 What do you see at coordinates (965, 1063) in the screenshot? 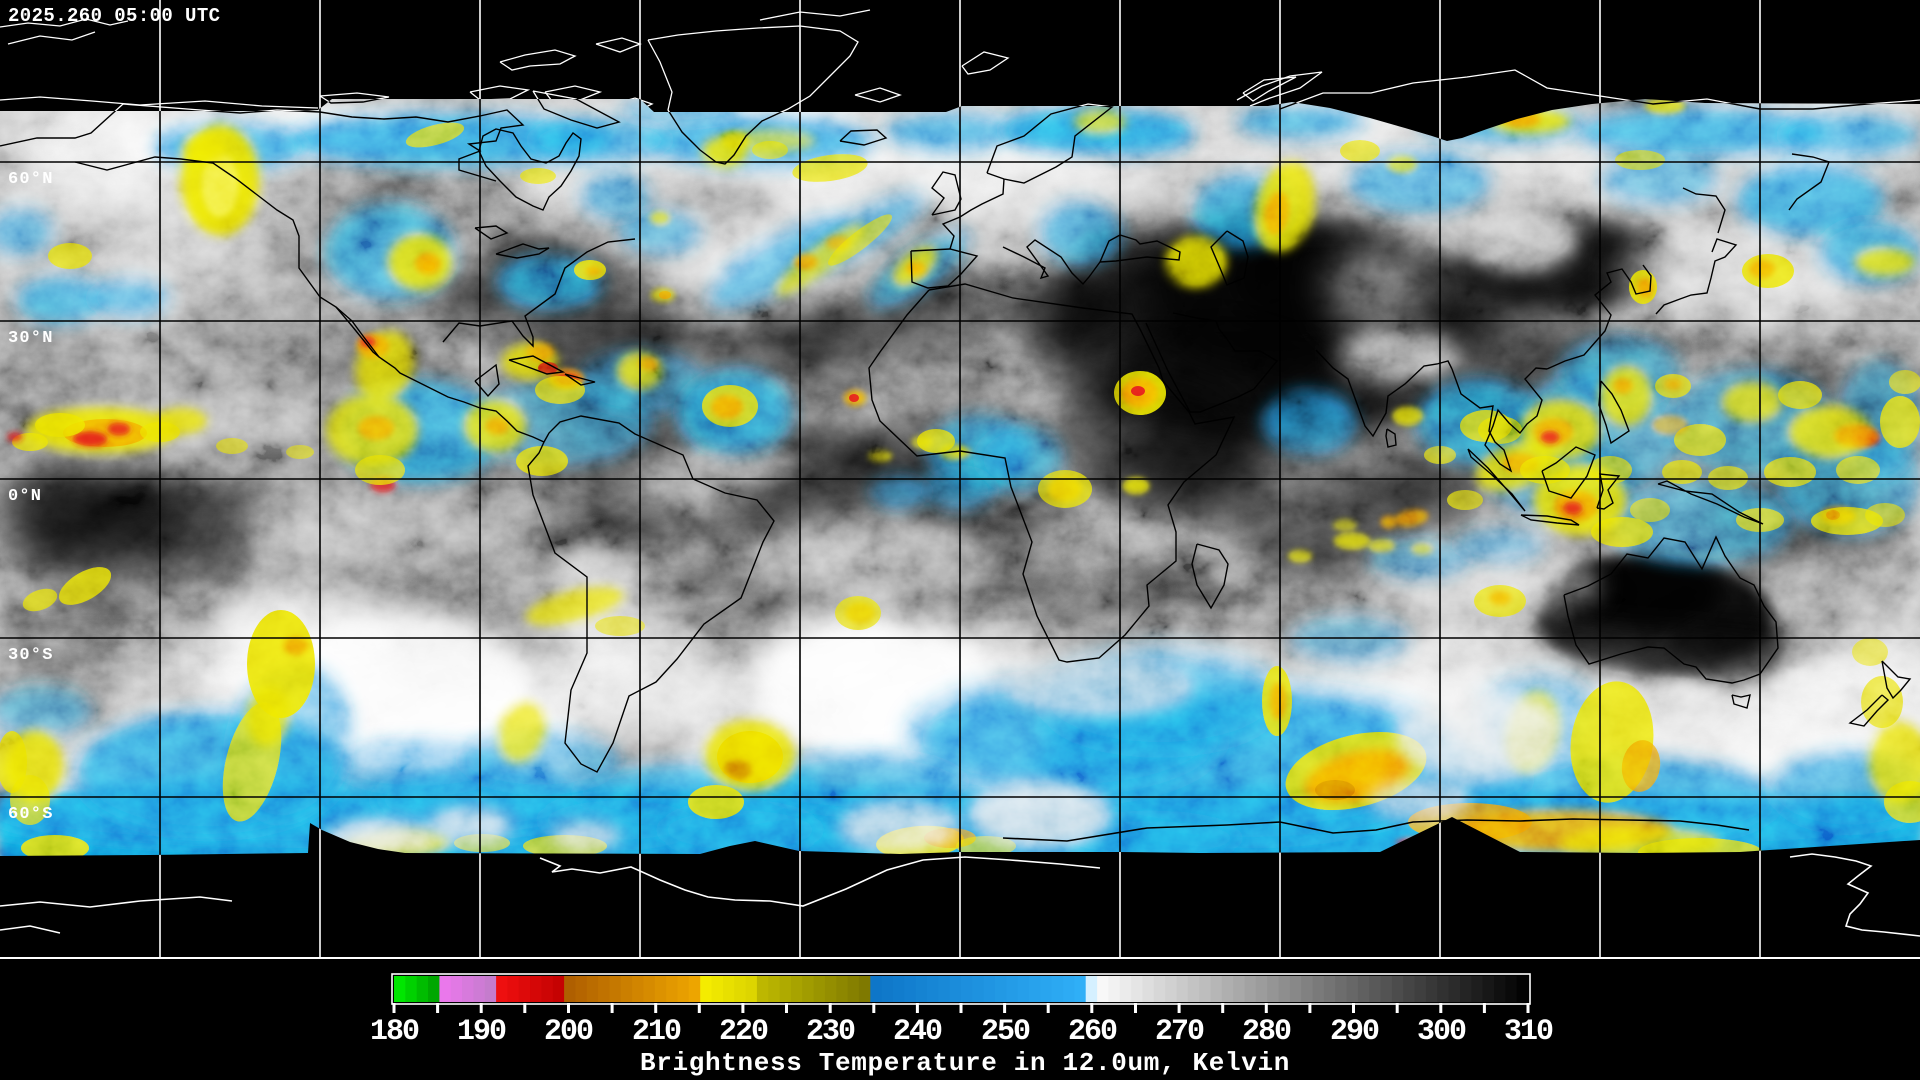
I see `svg-text:Brightness Temperature in 12.0: Brightness Temperature in 12.0um, Kelvin` at bounding box center [965, 1063].